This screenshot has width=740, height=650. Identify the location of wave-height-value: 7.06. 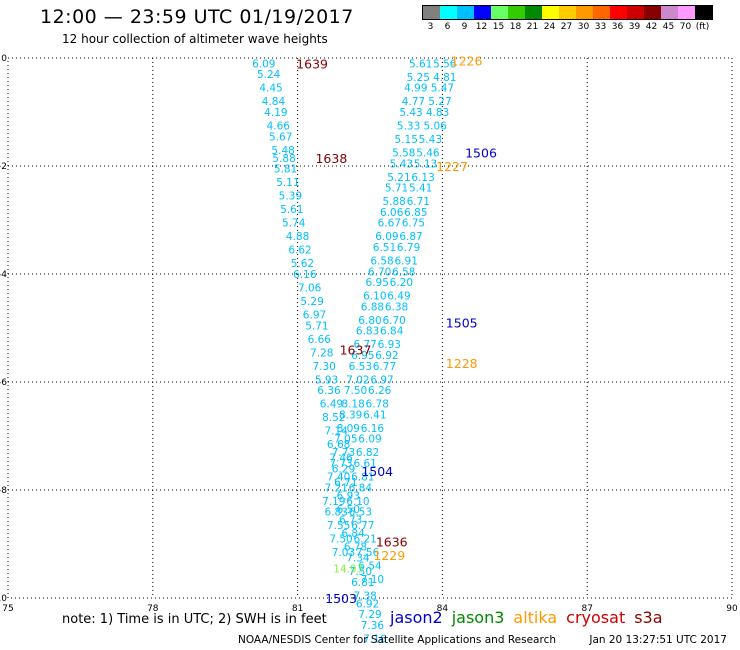
(310, 289).